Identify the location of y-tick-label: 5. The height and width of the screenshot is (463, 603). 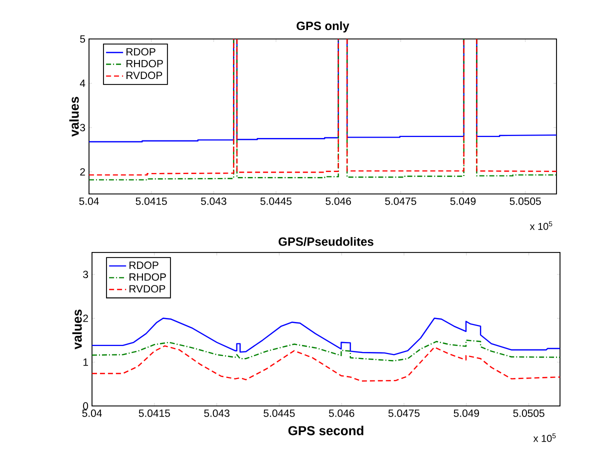
(83, 39).